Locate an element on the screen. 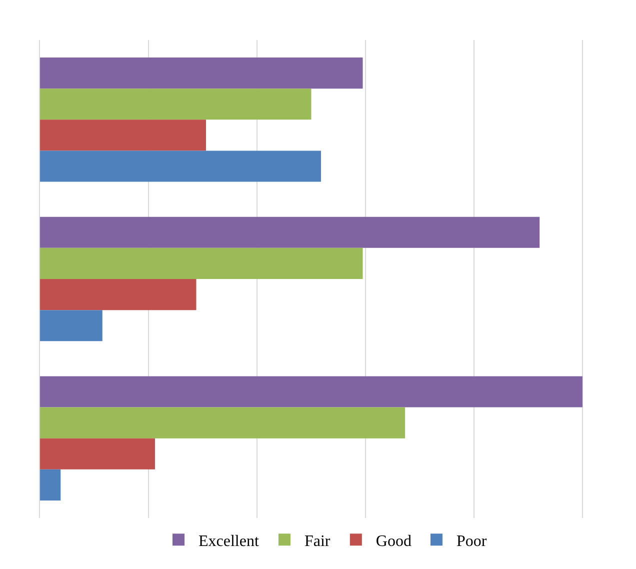 The height and width of the screenshot is (569, 636). legend-label: Good is located at coordinates (394, 541).